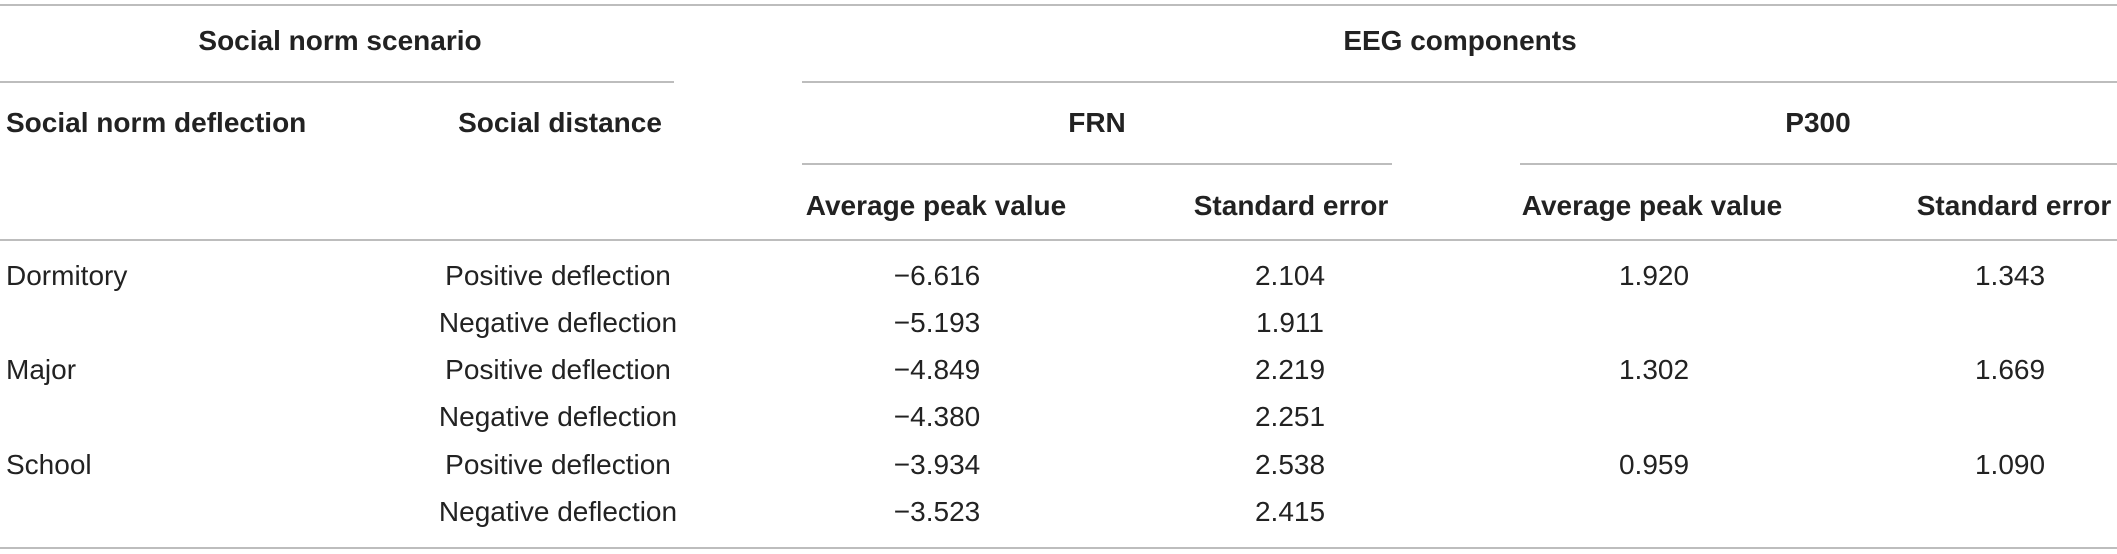 The image size is (2117, 554). What do you see at coordinates (1290, 275) in the screenshot?
I see `frn-standard-error-cell: 2.104` at bounding box center [1290, 275].